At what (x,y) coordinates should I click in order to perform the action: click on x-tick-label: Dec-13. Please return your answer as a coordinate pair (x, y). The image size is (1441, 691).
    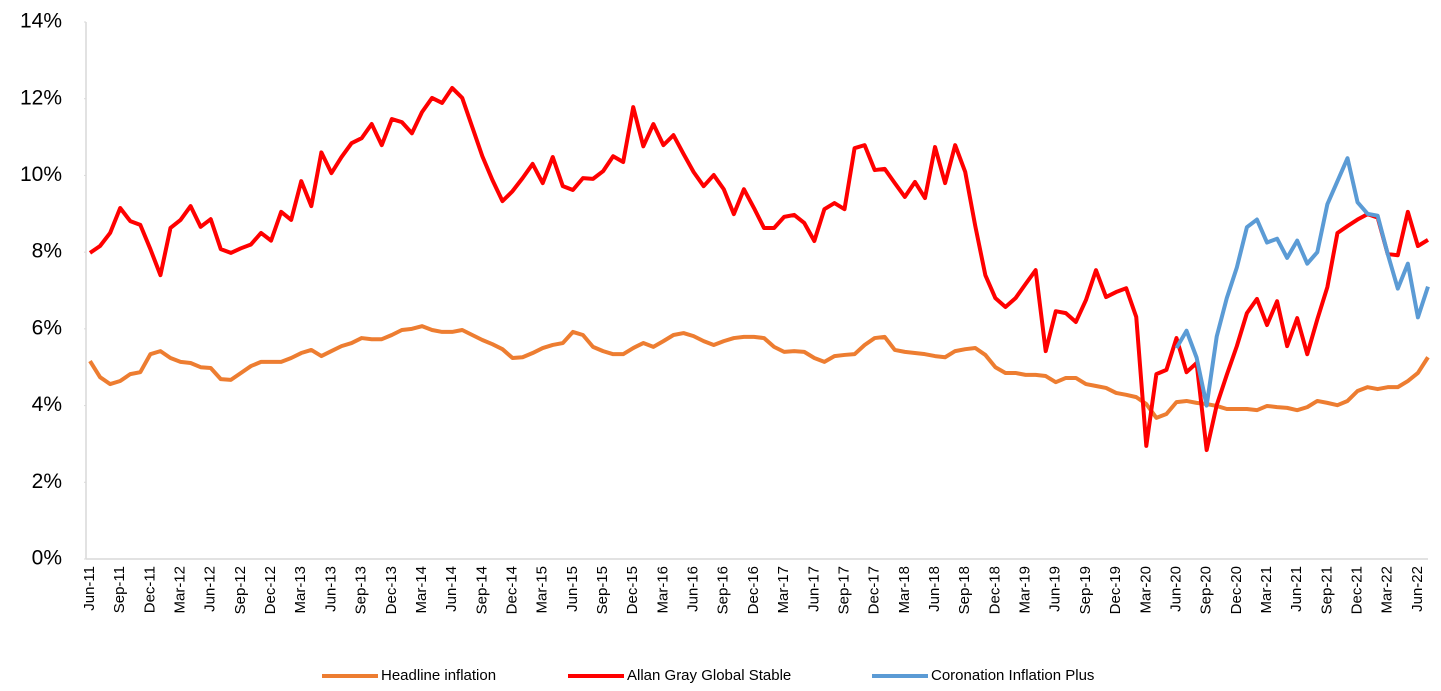
    Looking at the image, I should click on (391, 590).